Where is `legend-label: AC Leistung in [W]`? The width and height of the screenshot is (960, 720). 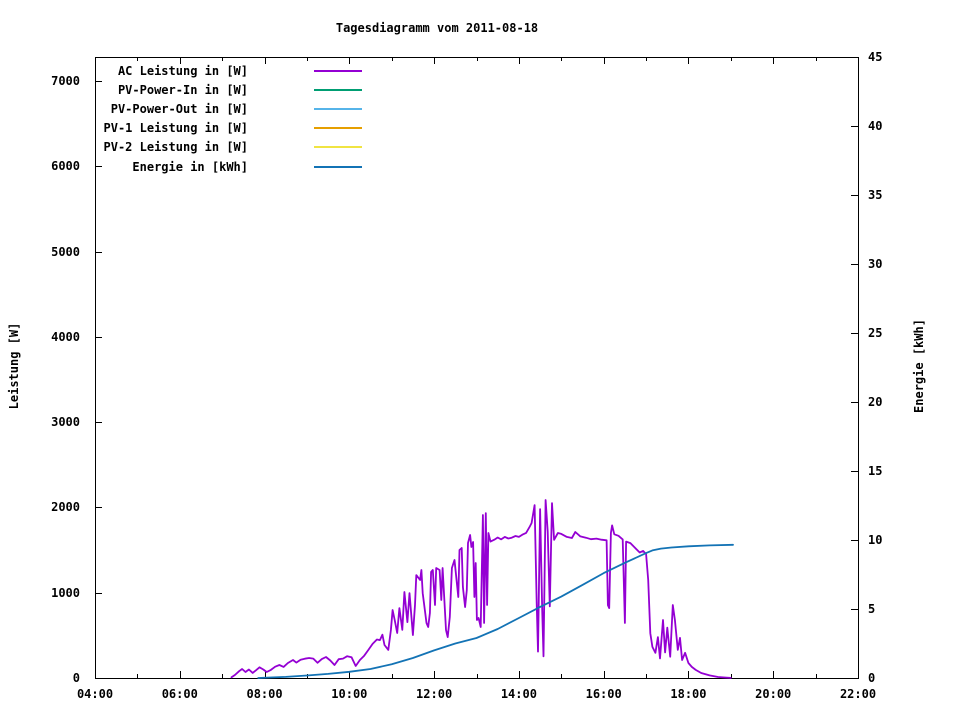
legend-label: AC Leistung in [W] is located at coordinates (182, 71).